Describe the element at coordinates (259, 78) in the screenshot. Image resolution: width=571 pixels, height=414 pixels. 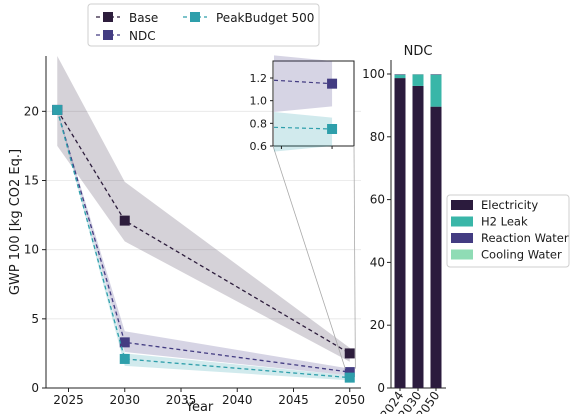
I see `inset-y-tick-label-3: 1.2` at that location.